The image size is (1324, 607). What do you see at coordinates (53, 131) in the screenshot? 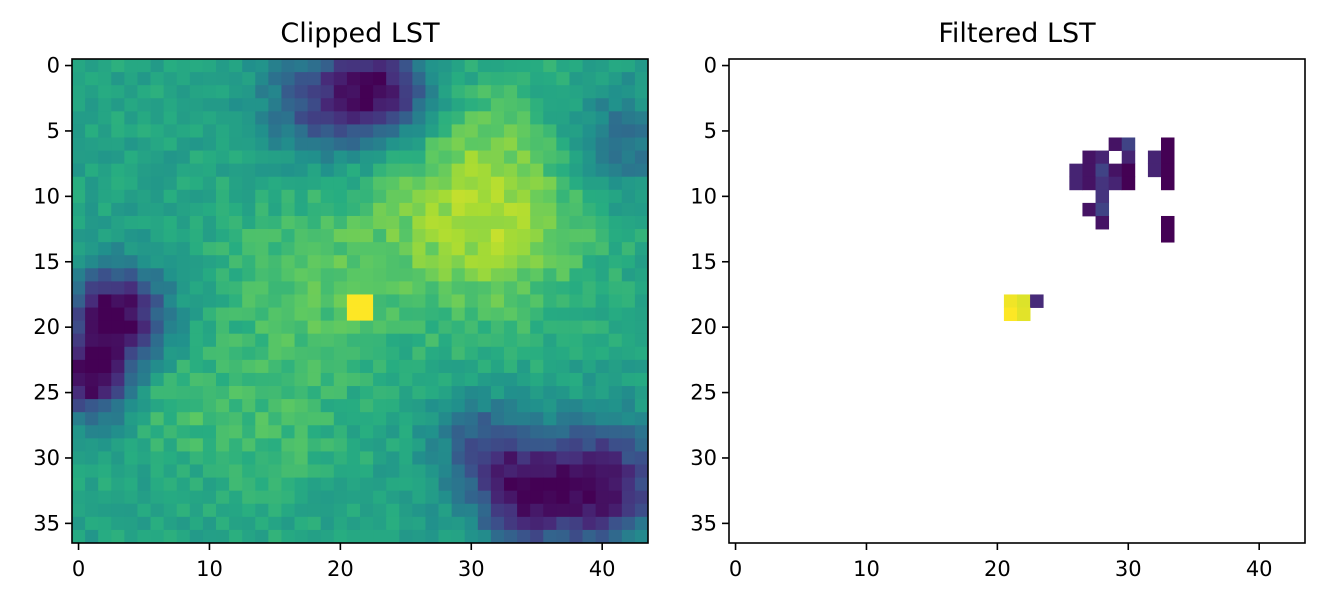
I see `y-tick-label: 5` at bounding box center [53, 131].